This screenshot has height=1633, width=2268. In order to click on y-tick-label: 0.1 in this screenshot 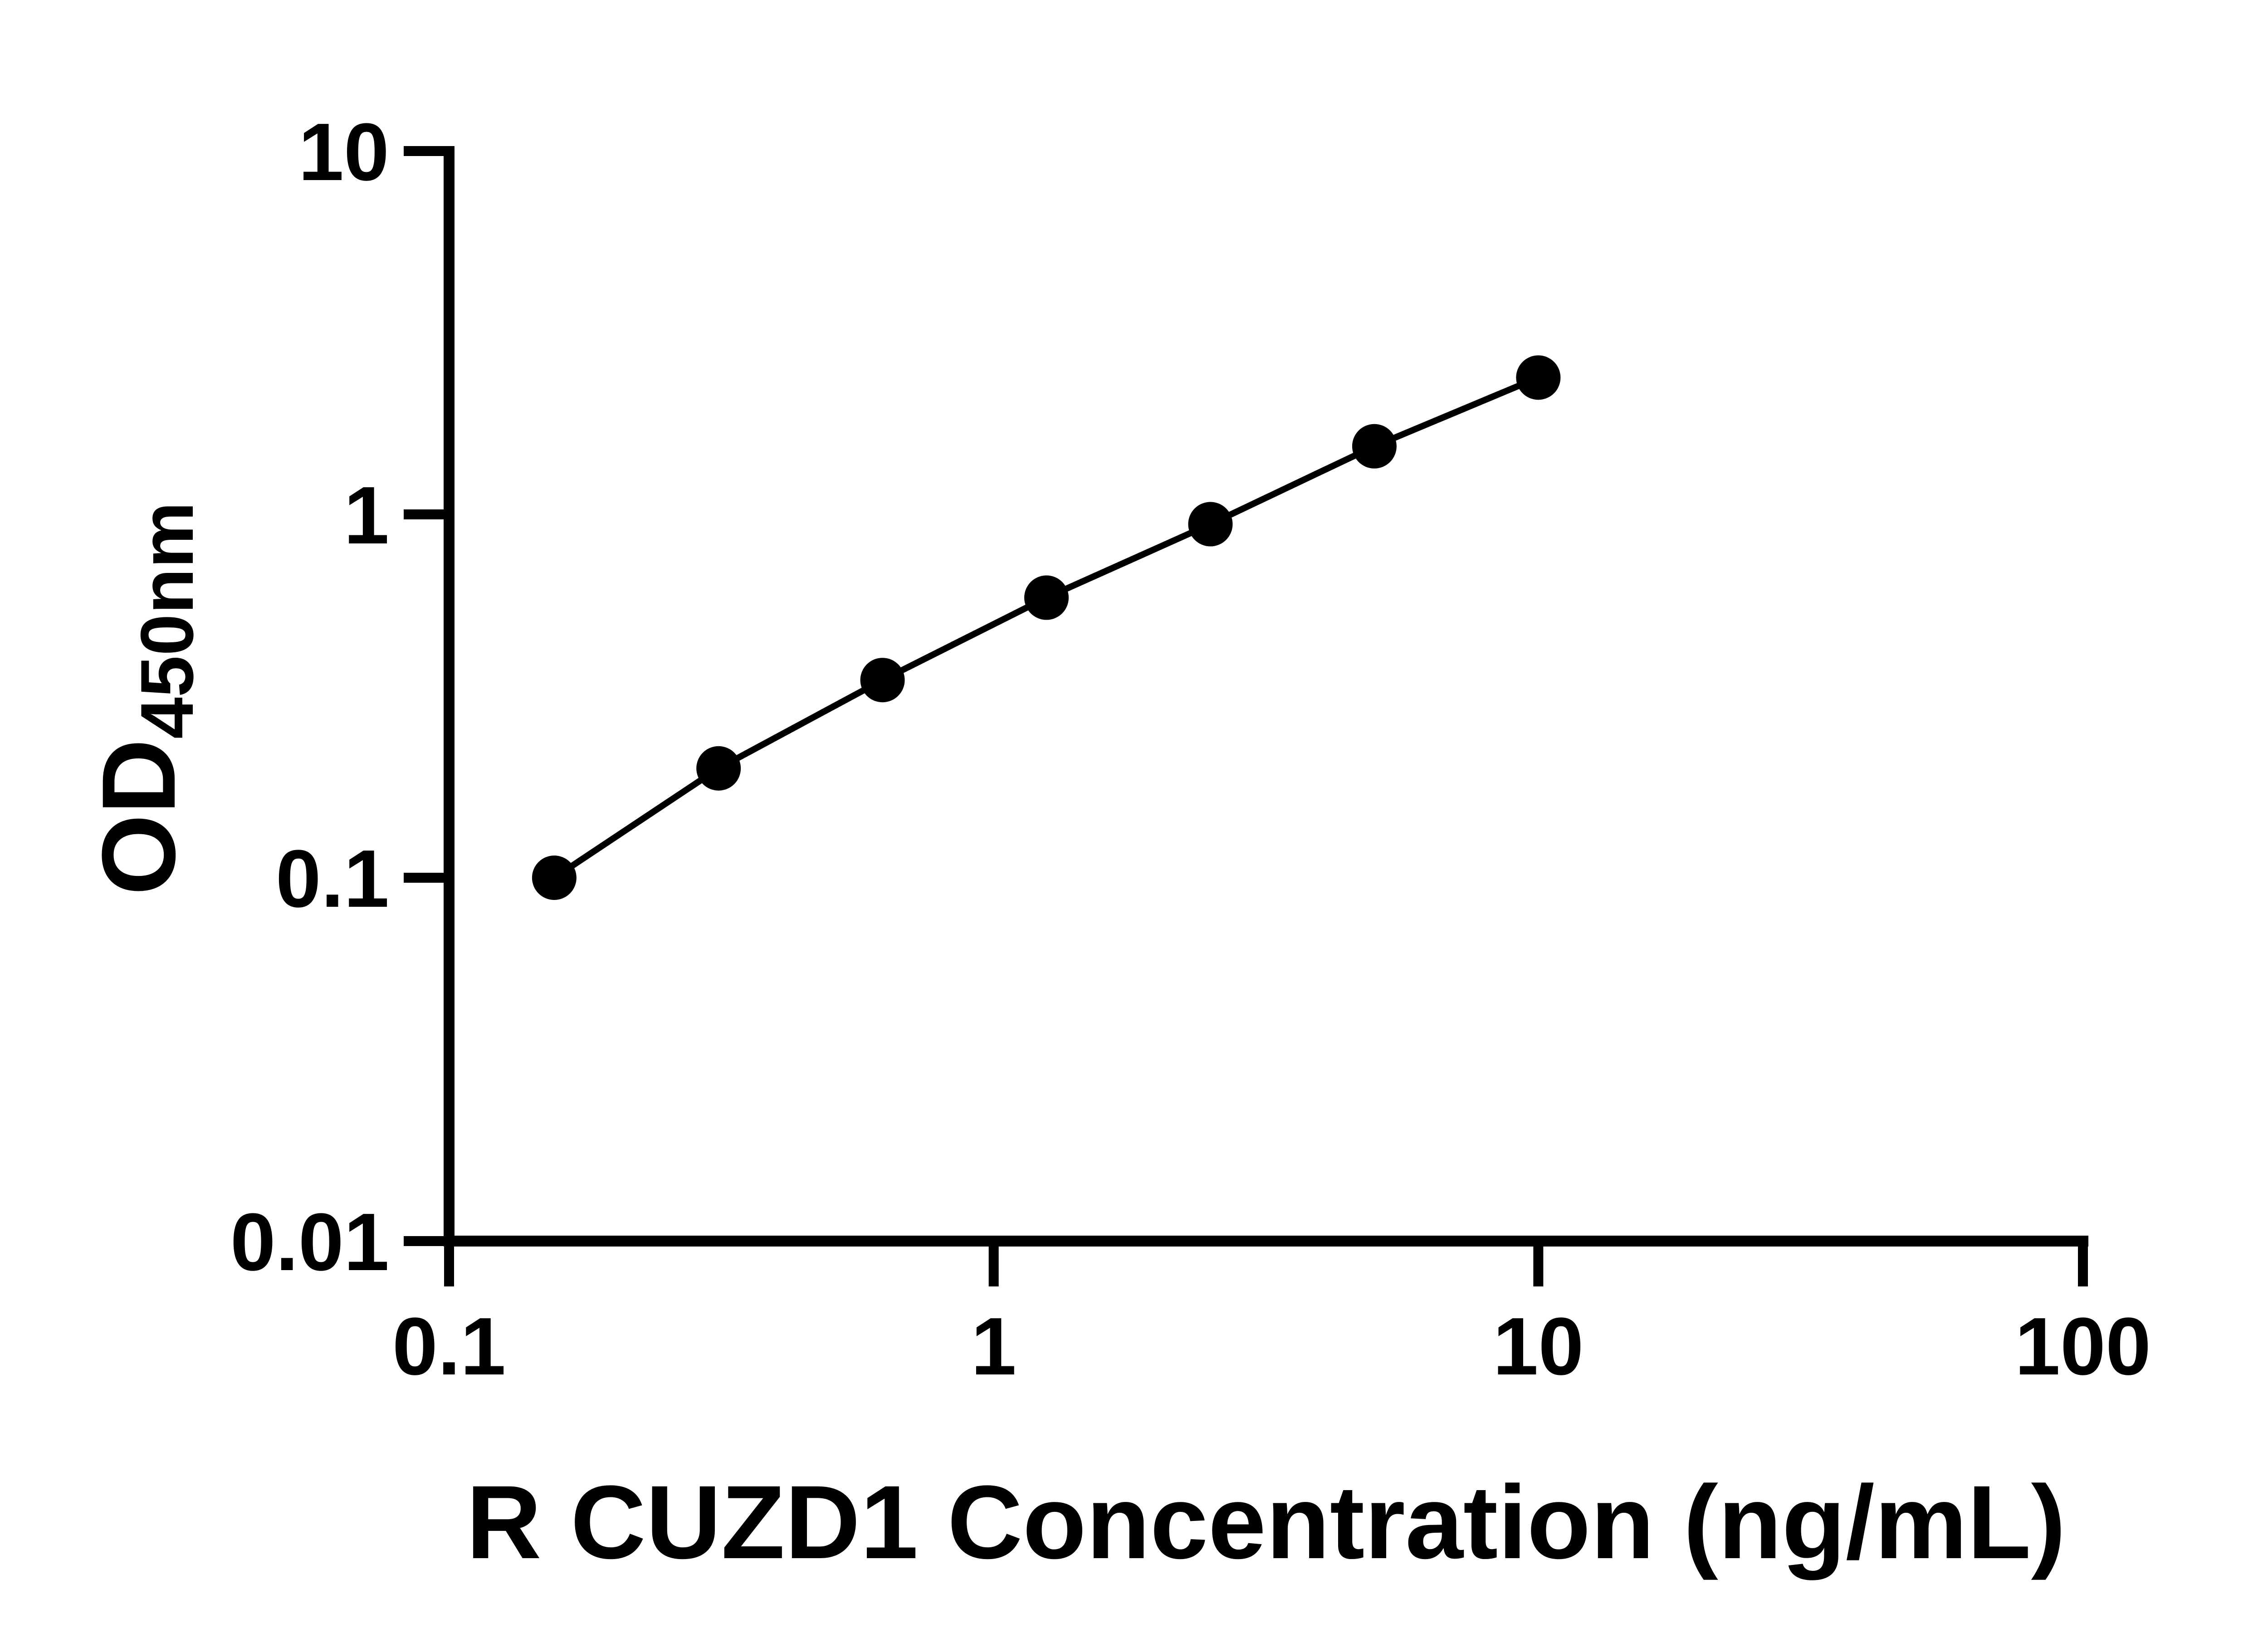, I will do `click(332, 878)`.